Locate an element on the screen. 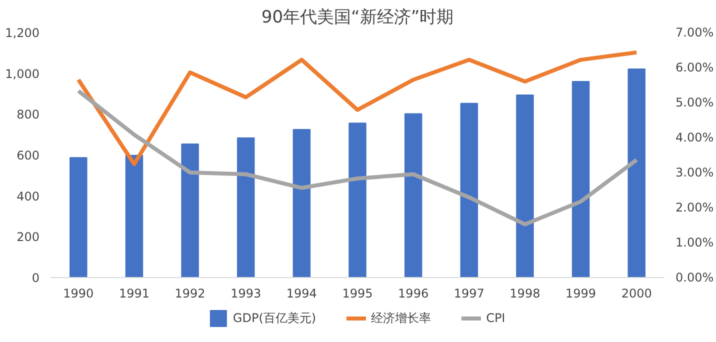 The width and height of the screenshot is (716, 342). y2-tick-label: 0.00% is located at coordinates (695, 277).